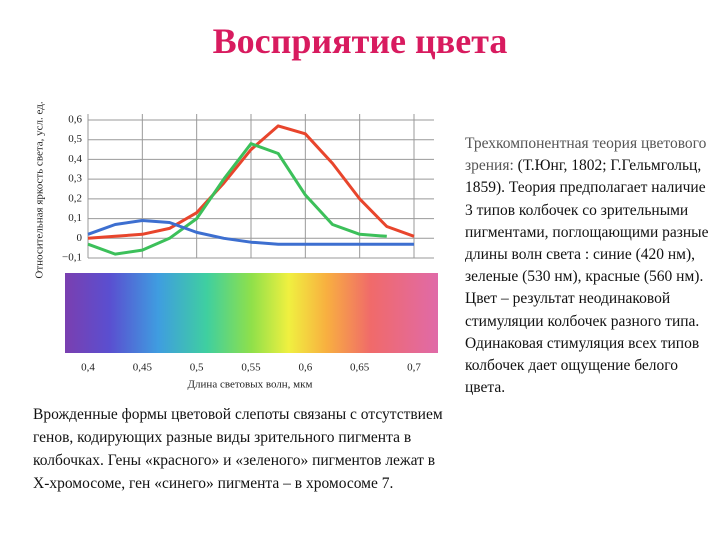 The image size is (720, 540). I want to click on y-tick-label: 0,4, so click(75, 159).